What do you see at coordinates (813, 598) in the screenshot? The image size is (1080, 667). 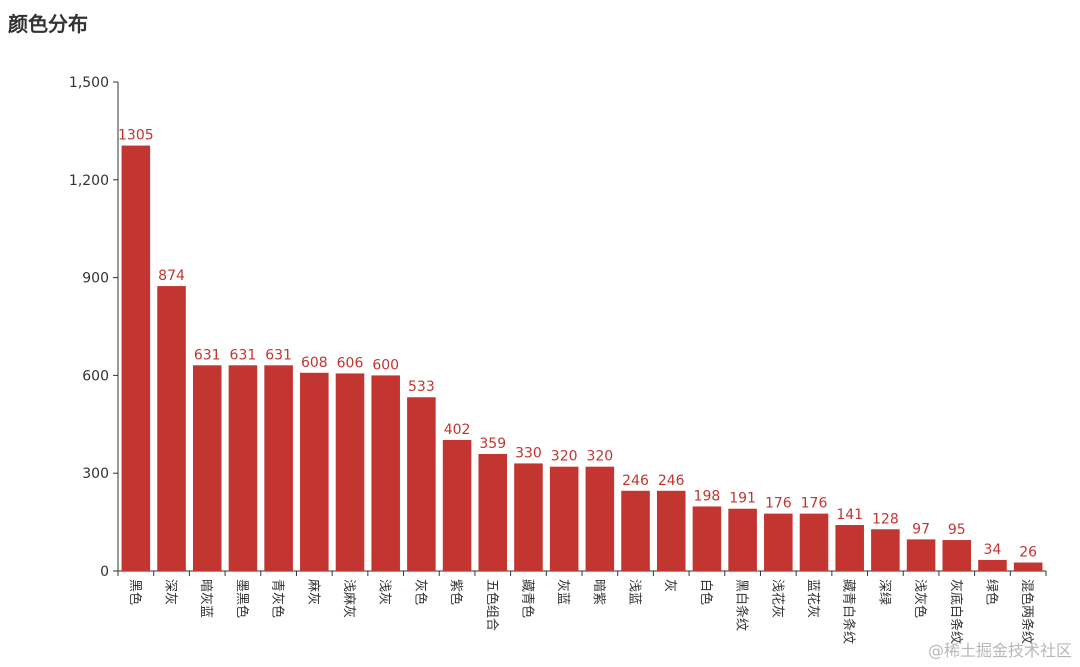 I see `category-label: 蓝花灰` at bounding box center [813, 598].